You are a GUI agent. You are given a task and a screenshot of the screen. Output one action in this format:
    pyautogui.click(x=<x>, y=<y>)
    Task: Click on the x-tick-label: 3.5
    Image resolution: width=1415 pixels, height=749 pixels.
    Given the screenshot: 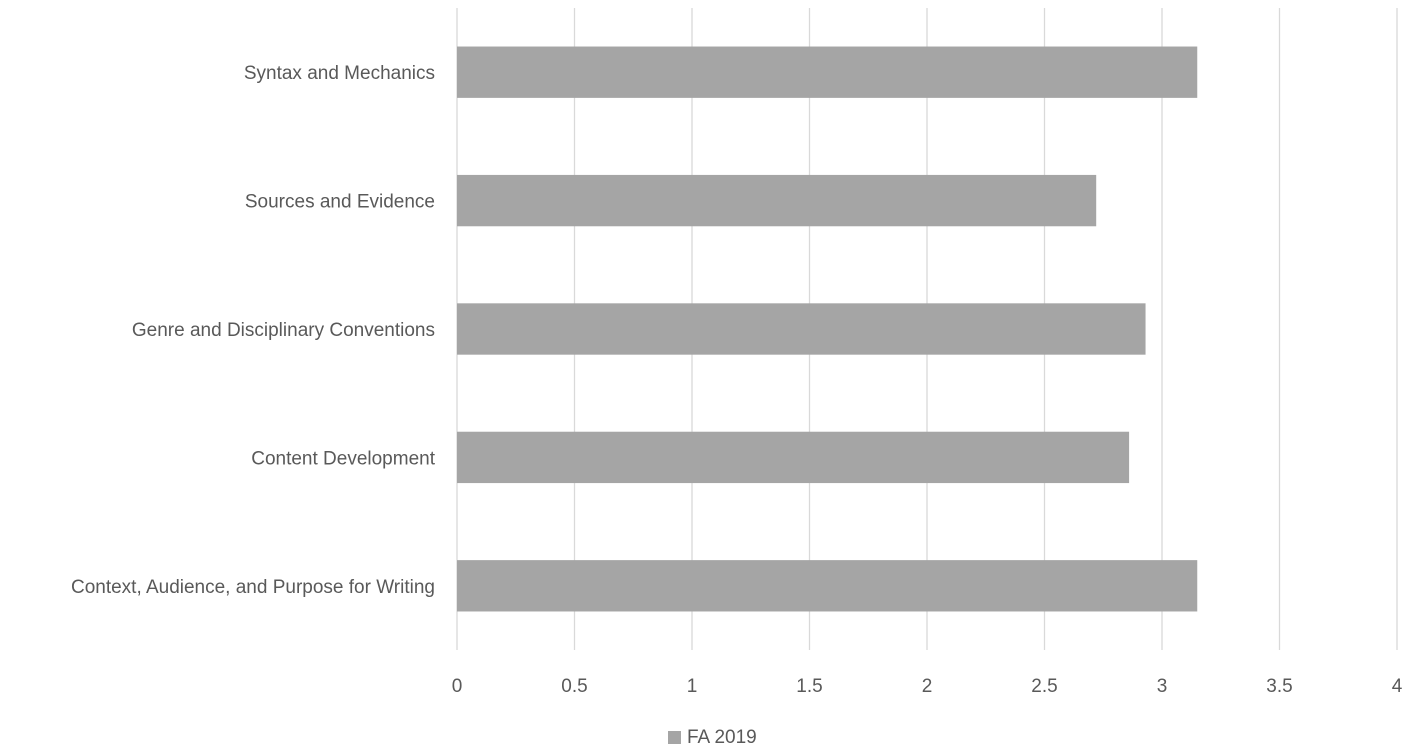 What is the action you would take?
    pyautogui.click(x=1279, y=686)
    